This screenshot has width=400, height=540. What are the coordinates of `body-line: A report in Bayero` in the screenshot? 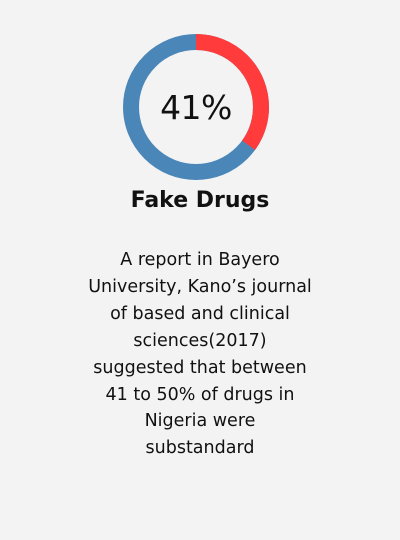 It's located at (200, 260).